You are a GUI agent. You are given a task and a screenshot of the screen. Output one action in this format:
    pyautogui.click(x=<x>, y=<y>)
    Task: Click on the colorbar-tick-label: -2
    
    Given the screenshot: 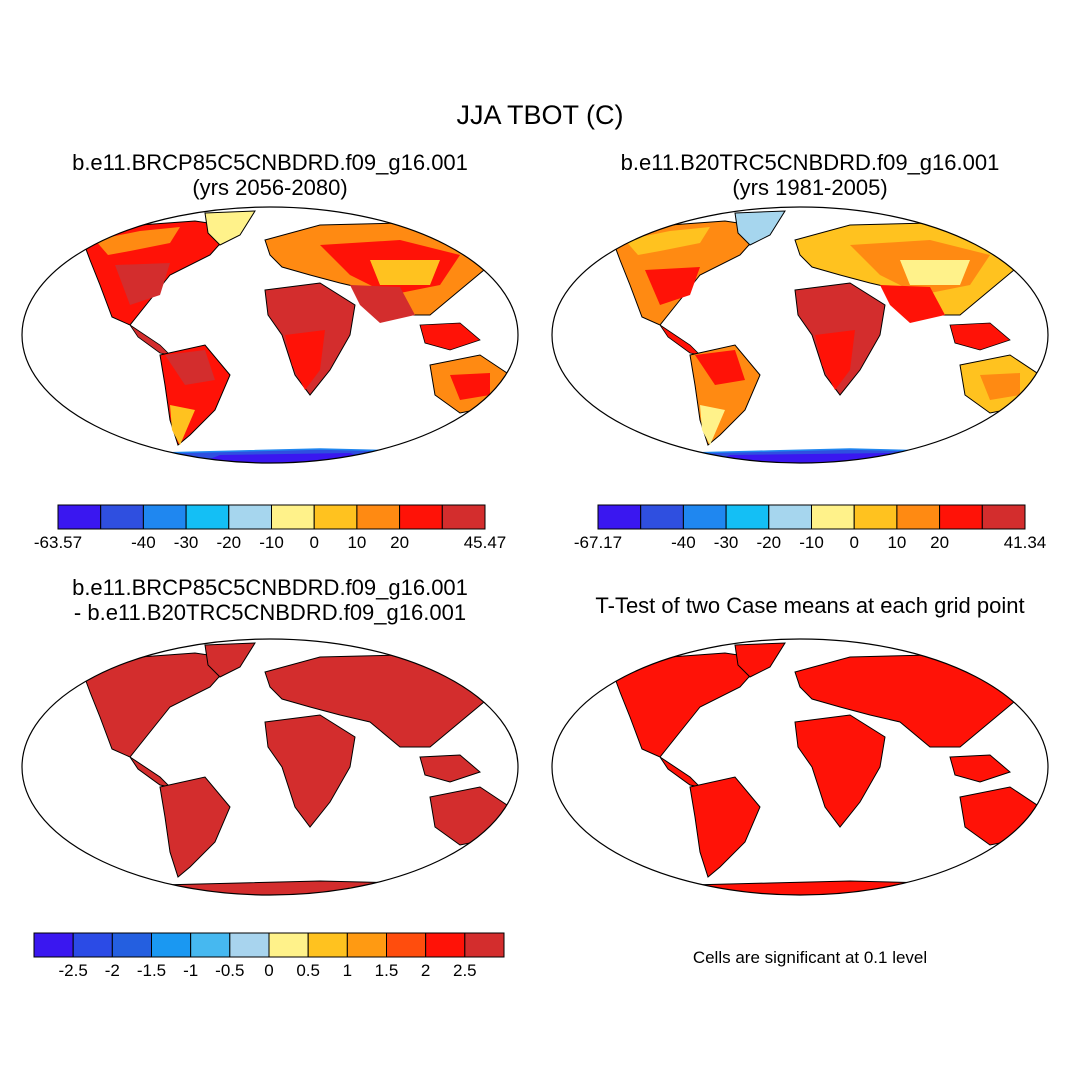 What is the action you would take?
    pyautogui.click(x=112, y=970)
    